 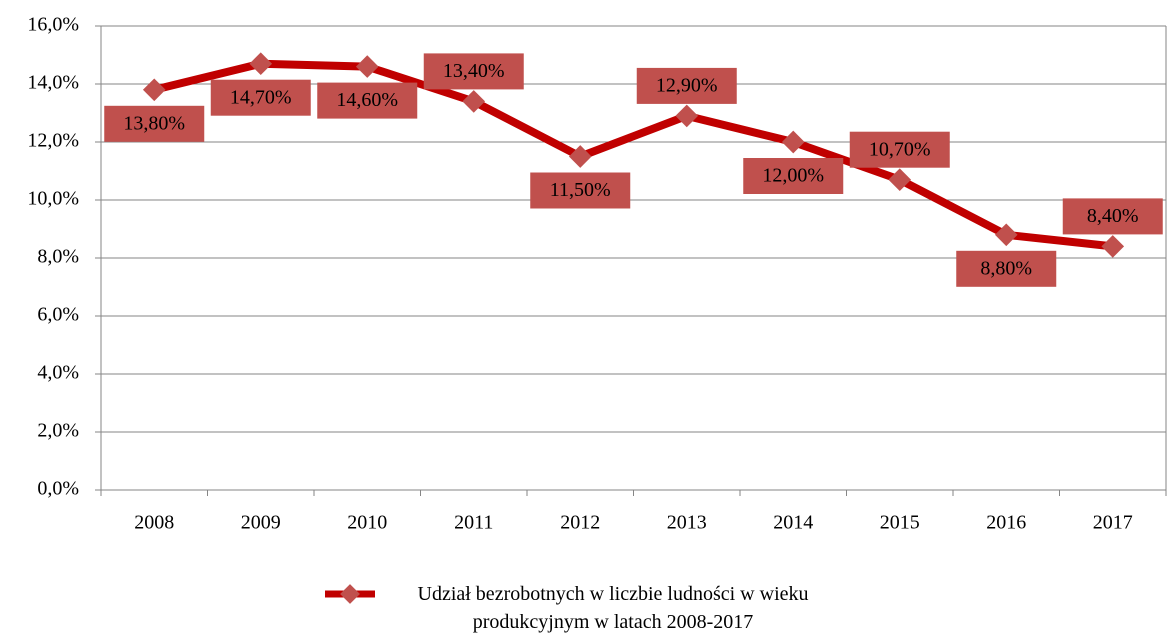 I want to click on y-tick-label: 16,0%, so click(x=53, y=25).